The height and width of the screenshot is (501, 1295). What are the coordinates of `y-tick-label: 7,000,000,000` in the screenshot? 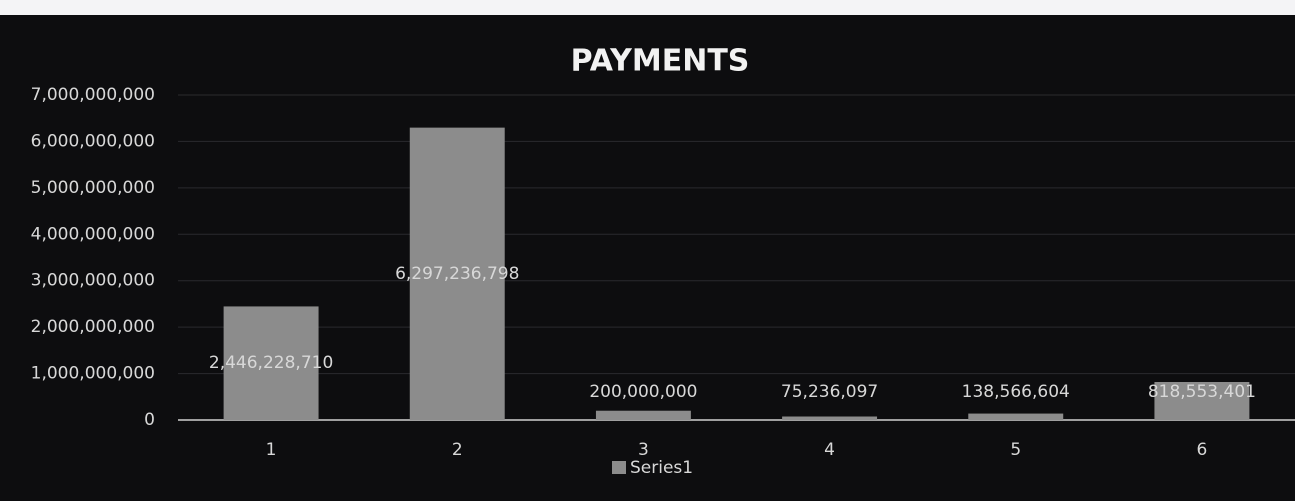 It's located at (93, 95).